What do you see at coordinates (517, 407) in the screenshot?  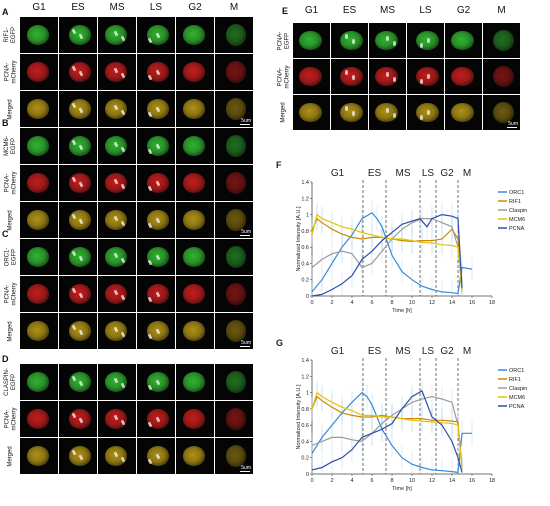 I see `legend-label: PCNA` at bounding box center [517, 407].